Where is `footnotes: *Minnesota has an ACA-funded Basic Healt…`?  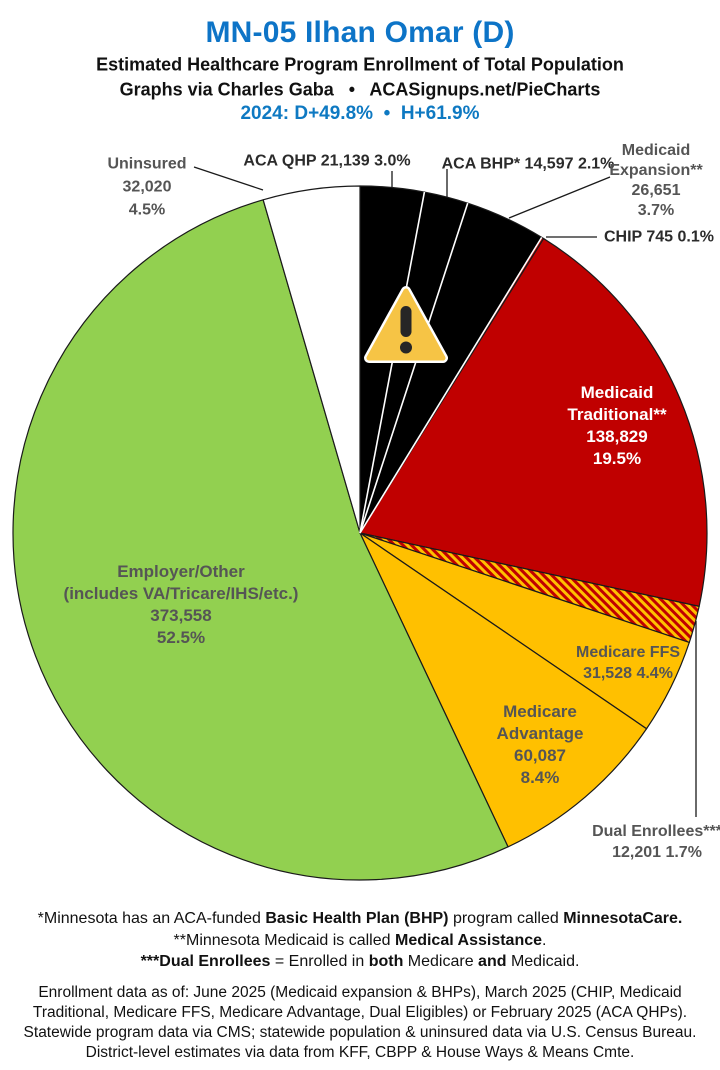
footnotes: *Minnesota has an ACA-funded Basic Healt… is located at coordinates (360, 940).